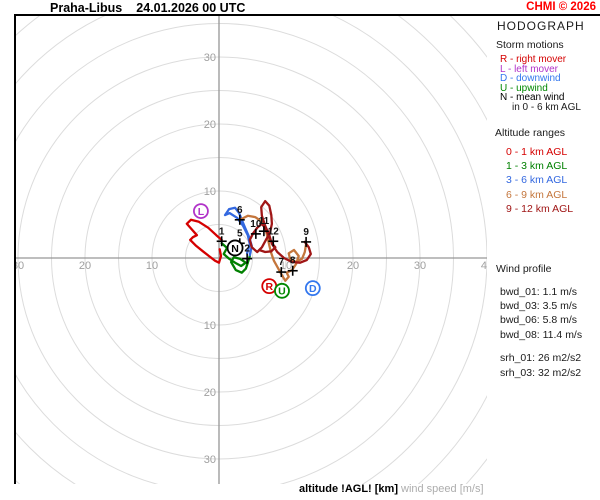  I want to click on range-1-3km: 1 - 3 km AGL, so click(537, 166).